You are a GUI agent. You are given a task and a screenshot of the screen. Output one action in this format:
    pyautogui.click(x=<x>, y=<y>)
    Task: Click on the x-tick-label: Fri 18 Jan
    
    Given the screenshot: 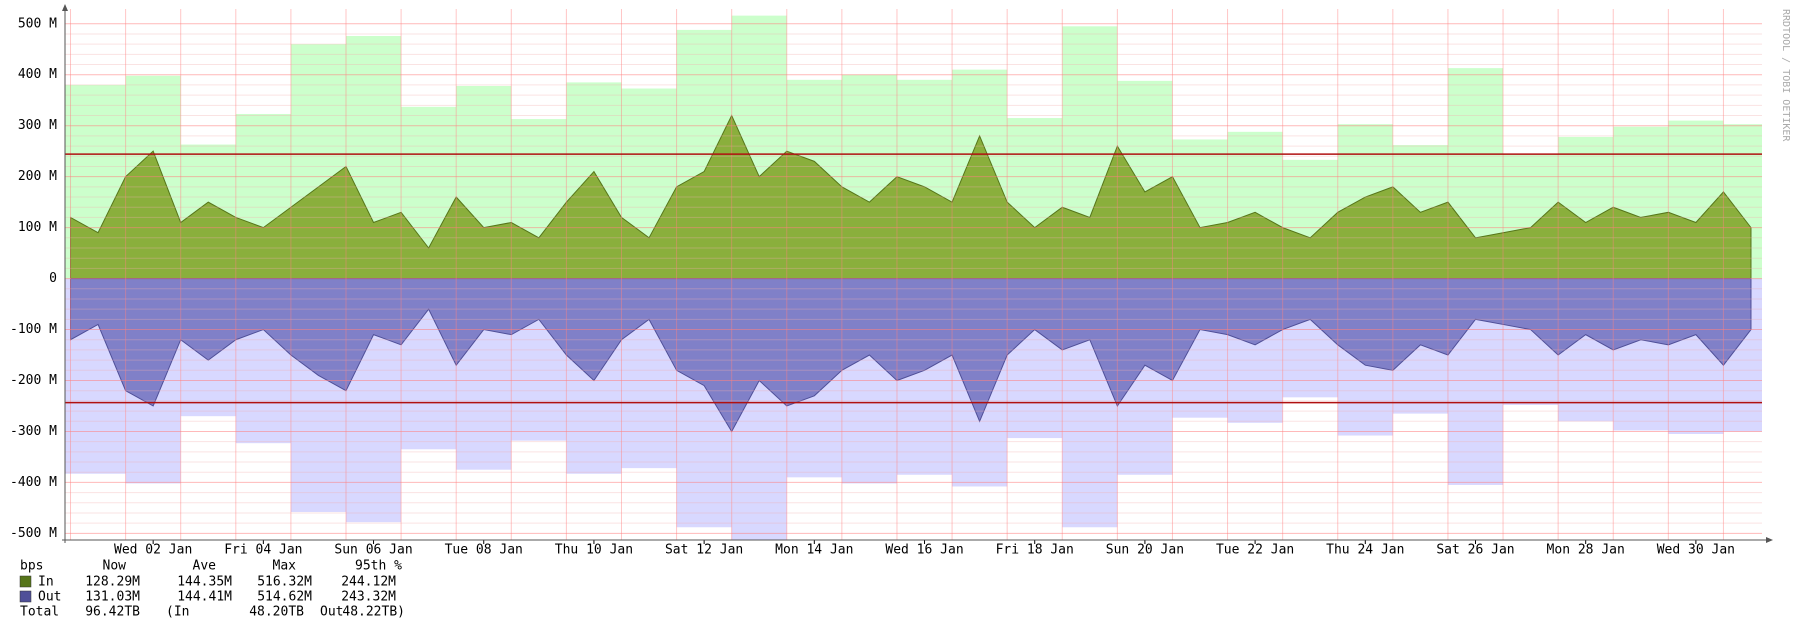 What is the action you would take?
    pyautogui.click(x=1035, y=550)
    